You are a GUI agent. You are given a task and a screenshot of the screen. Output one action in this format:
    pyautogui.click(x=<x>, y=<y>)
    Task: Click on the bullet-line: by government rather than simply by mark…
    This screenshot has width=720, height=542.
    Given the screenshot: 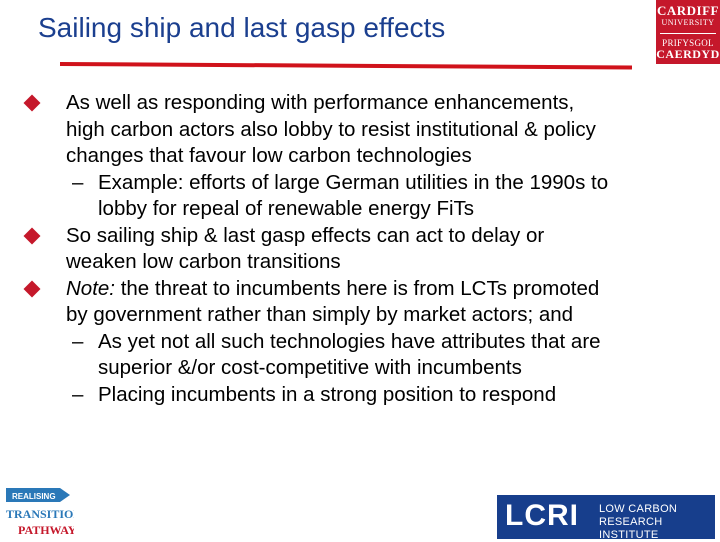 What is the action you would take?
    pyautogui.click(x=320, y=314)
    